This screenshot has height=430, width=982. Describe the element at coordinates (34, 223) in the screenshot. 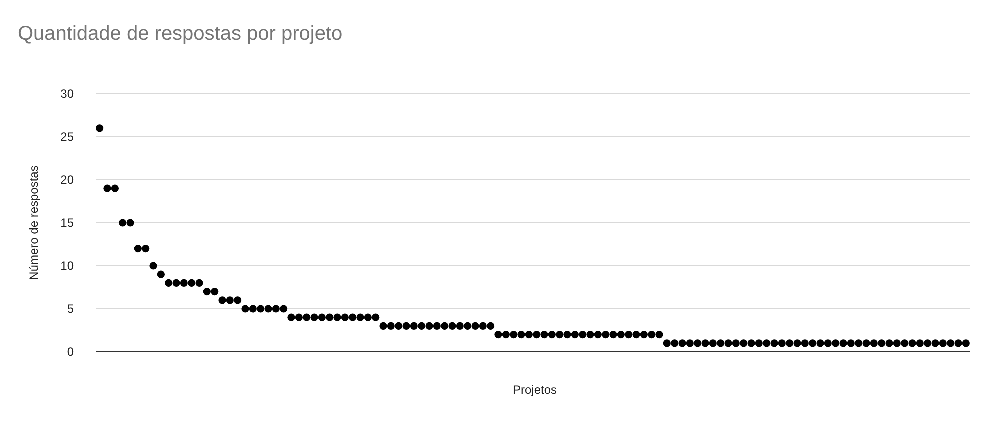

I see `y-axis-title: Número de respostas` at that location.